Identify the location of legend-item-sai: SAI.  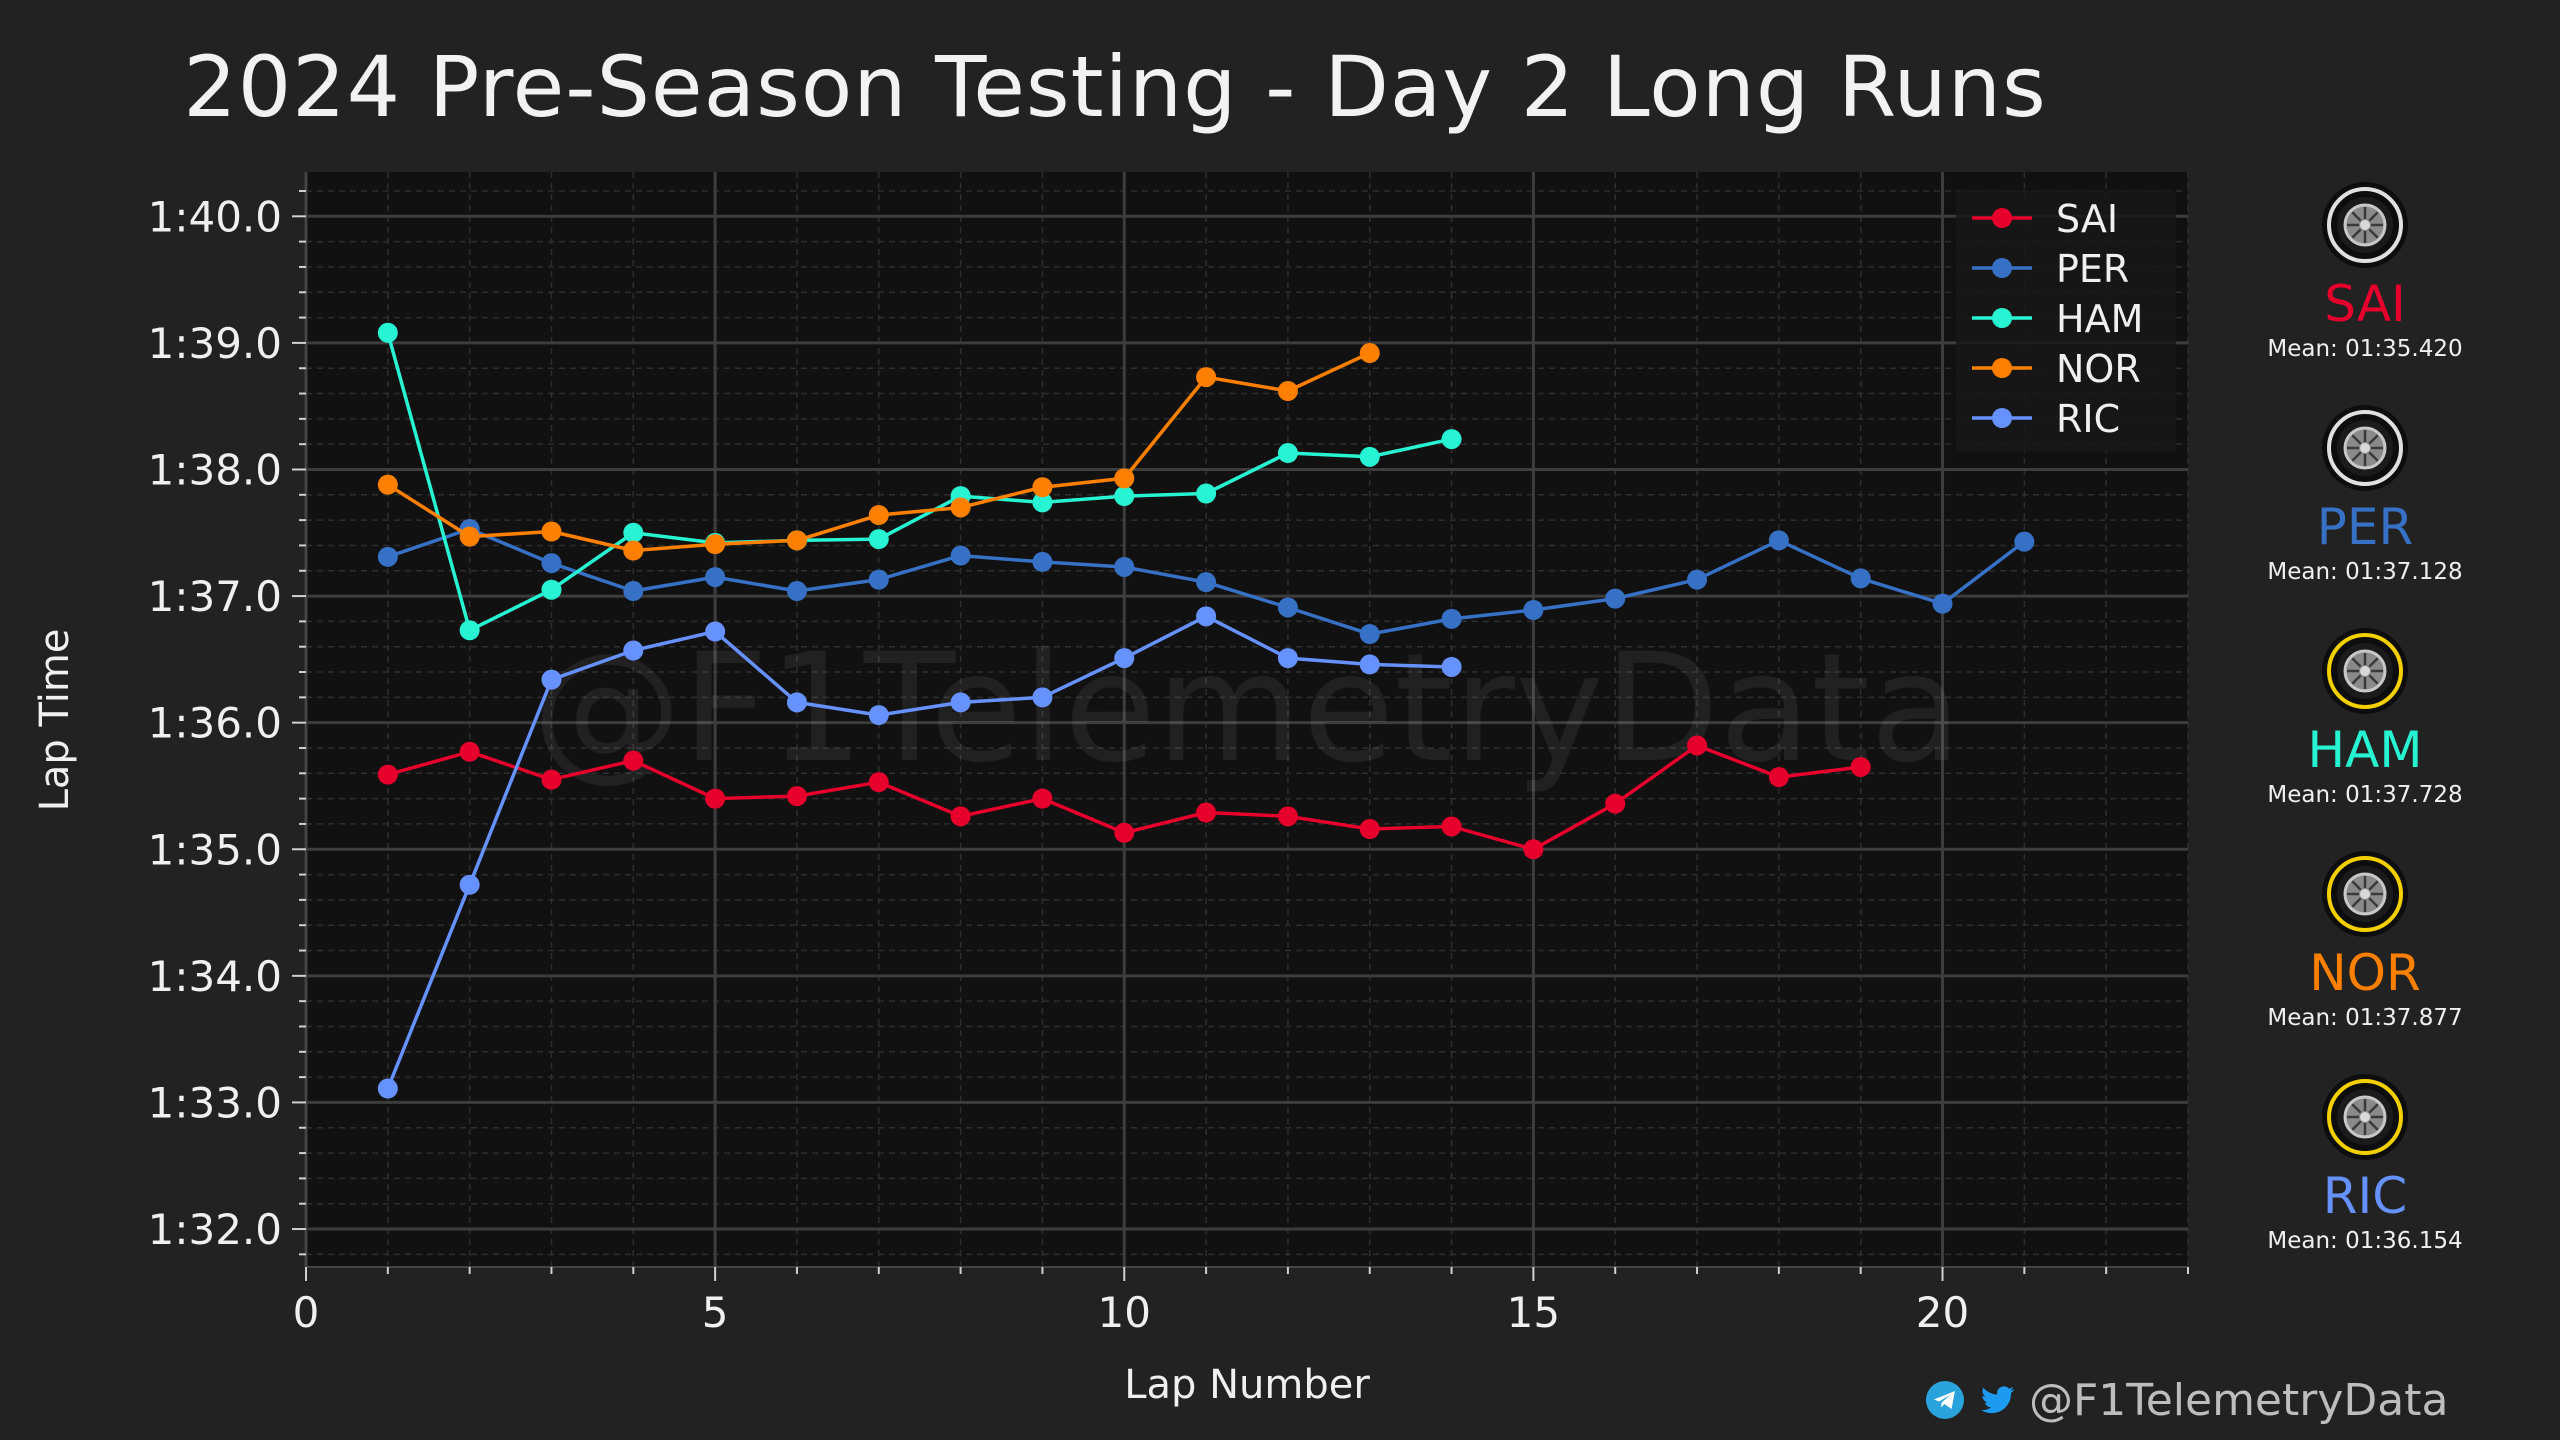
(2045, 219).